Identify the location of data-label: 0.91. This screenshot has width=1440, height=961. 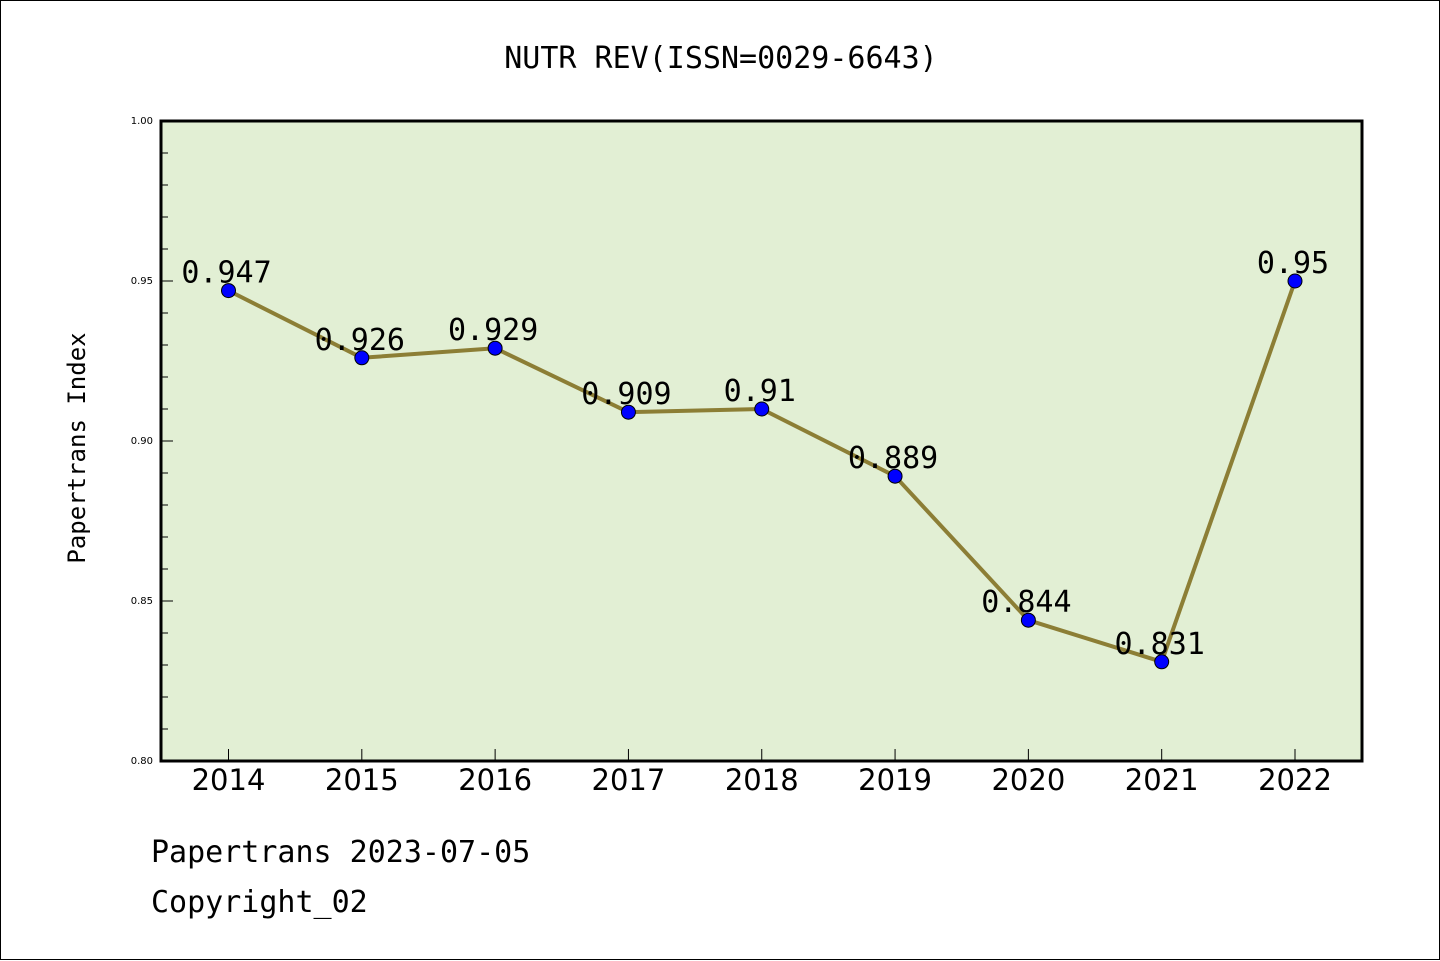
(760, 391).